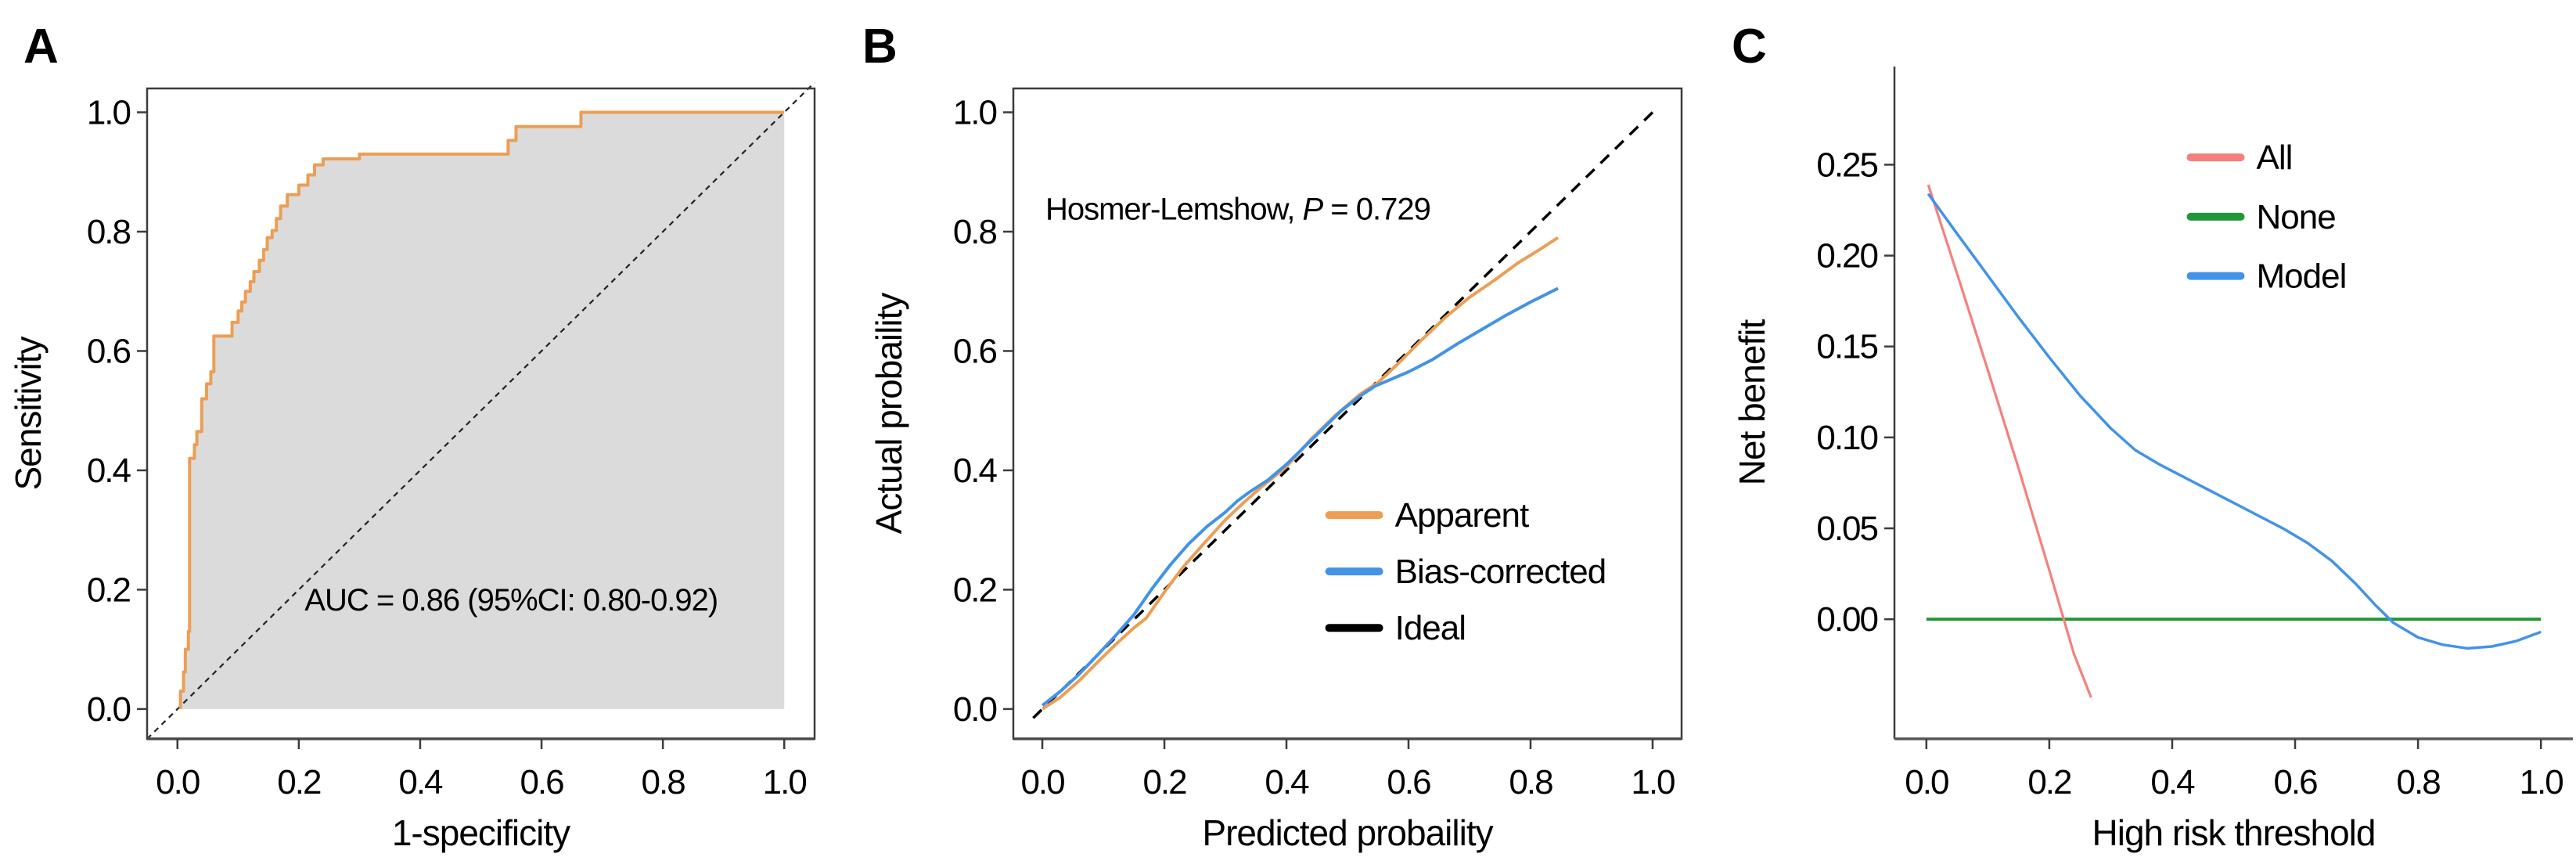 This screenshot has height=868, width=2576. Describe the element at coordinates (1462, 515) in the screenshot. I see `legend-label: Apparent` at that location.